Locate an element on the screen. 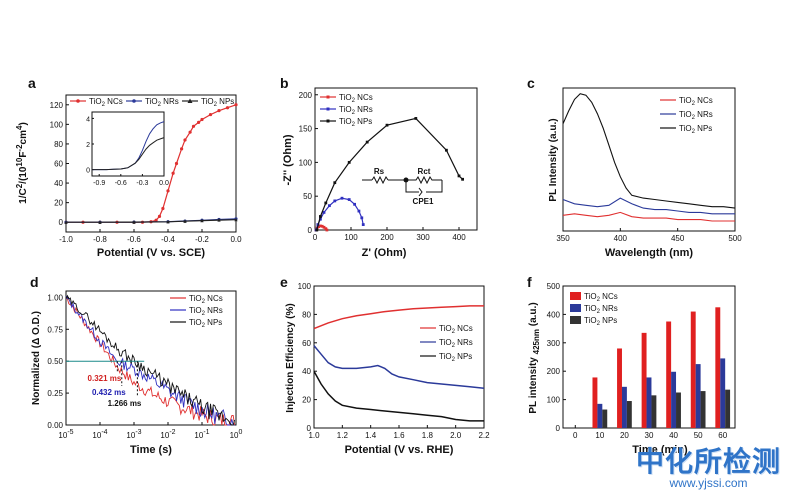  panel-b-circuit-rs-resistor is located at coordinates (380, 180).